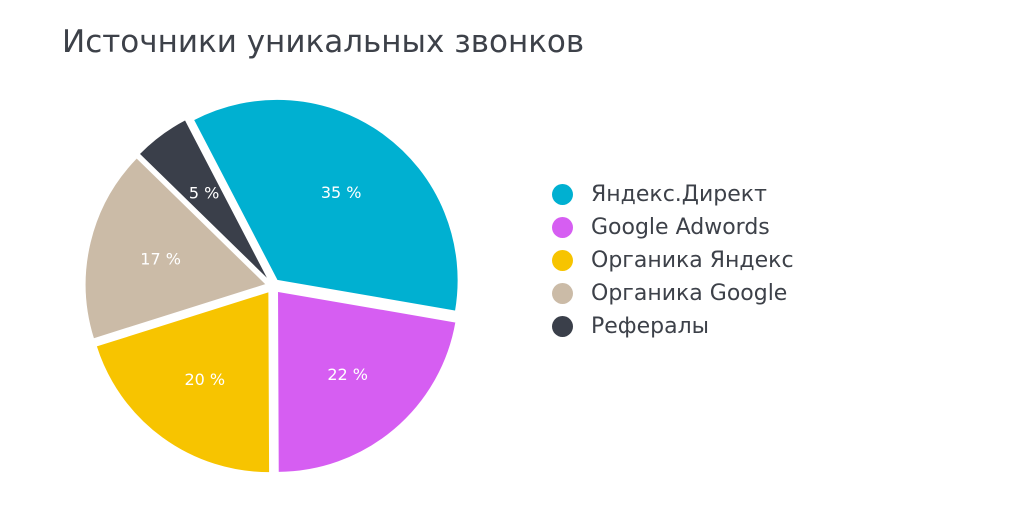 The height and width of the screenshot is (521, 1015). What do you see at coordinates (323, 42) in the screenshot?
I see `chart-title: Источники уникальных звонков` at bounding box center [323, 42].